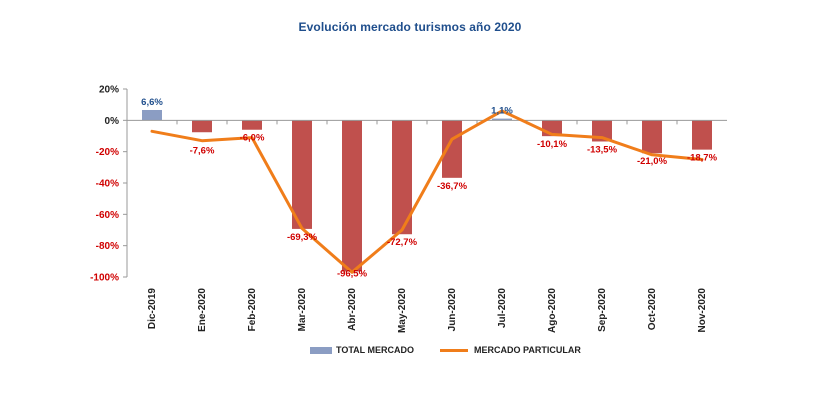  What do you see at coordinates (454, 350) in the screenshot?
I see `legend-swatch-particular` at bounding box center [454, 350].